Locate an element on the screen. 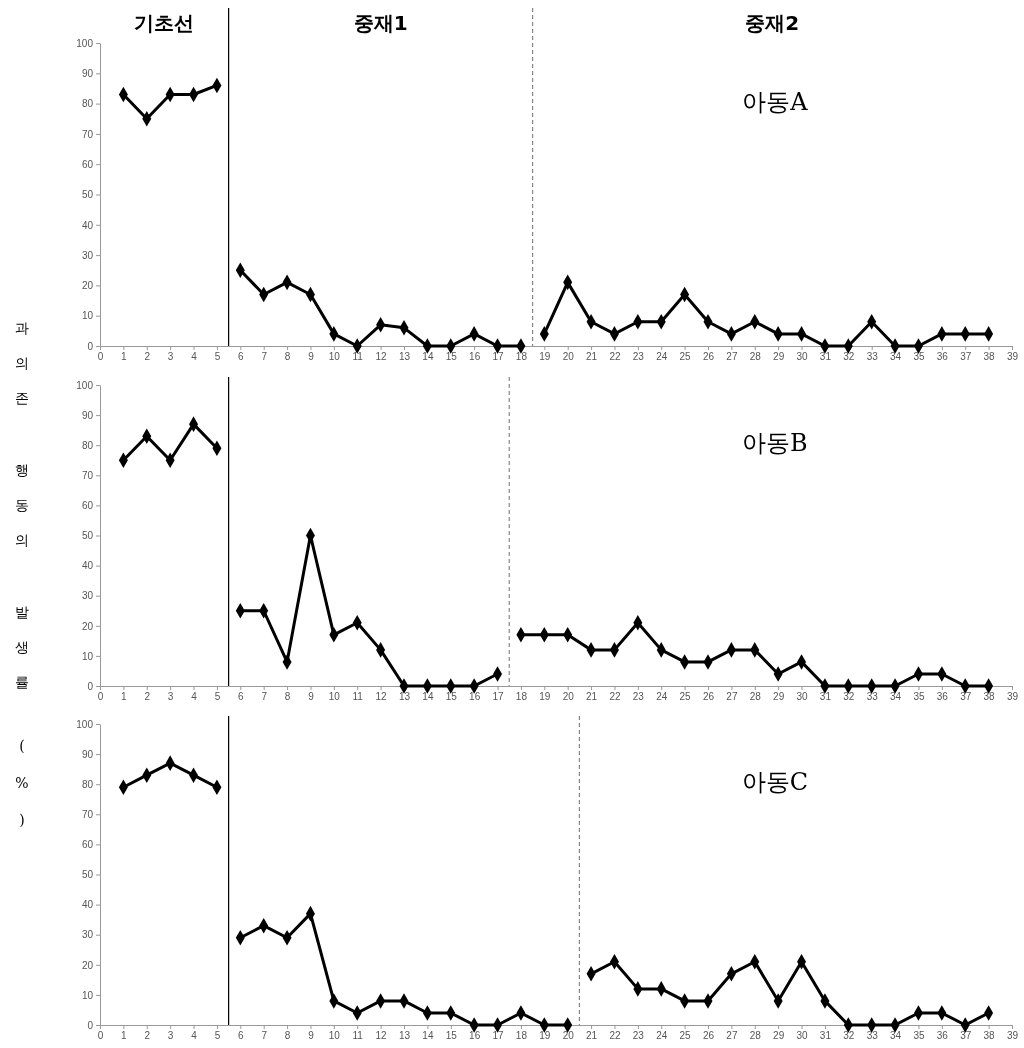  text: 중재2 is located at coordinates (772, 23).